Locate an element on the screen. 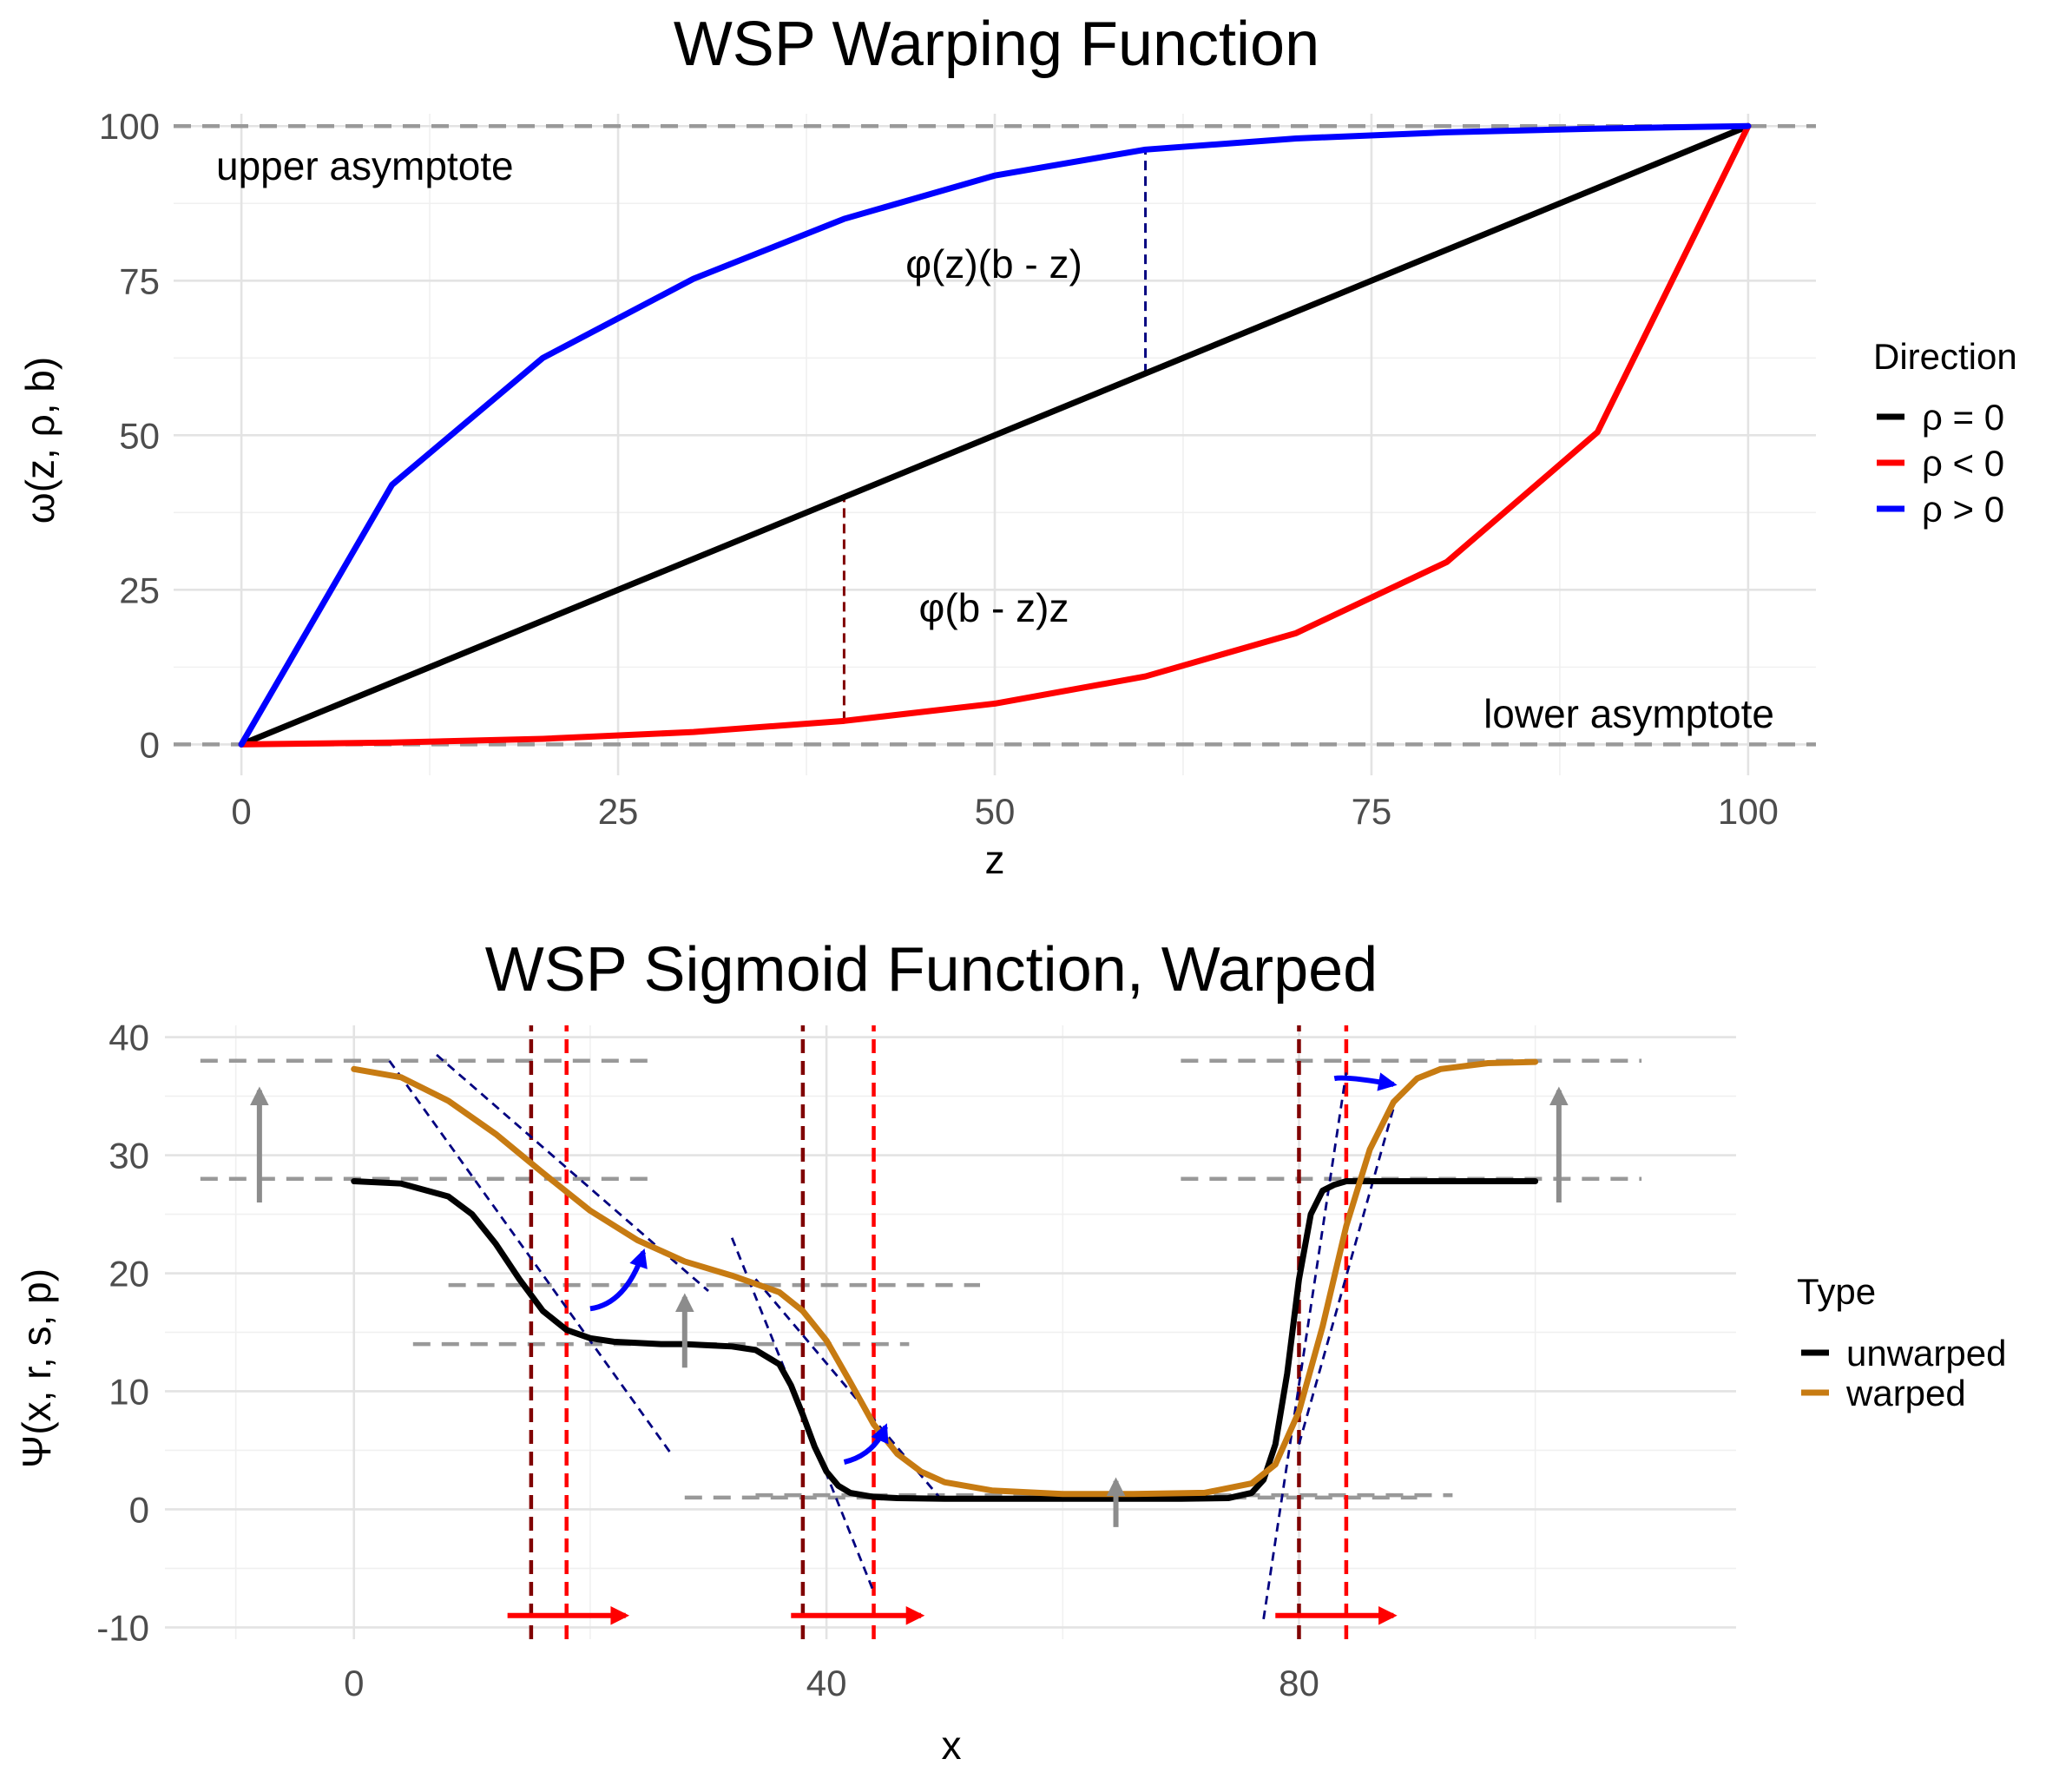 Image resolution: width=2059 pixels, height=1792 pixels. legend: Direction ρ = 0 ρ < 0 ρ > 0 is located at coordinates (1945, 433).